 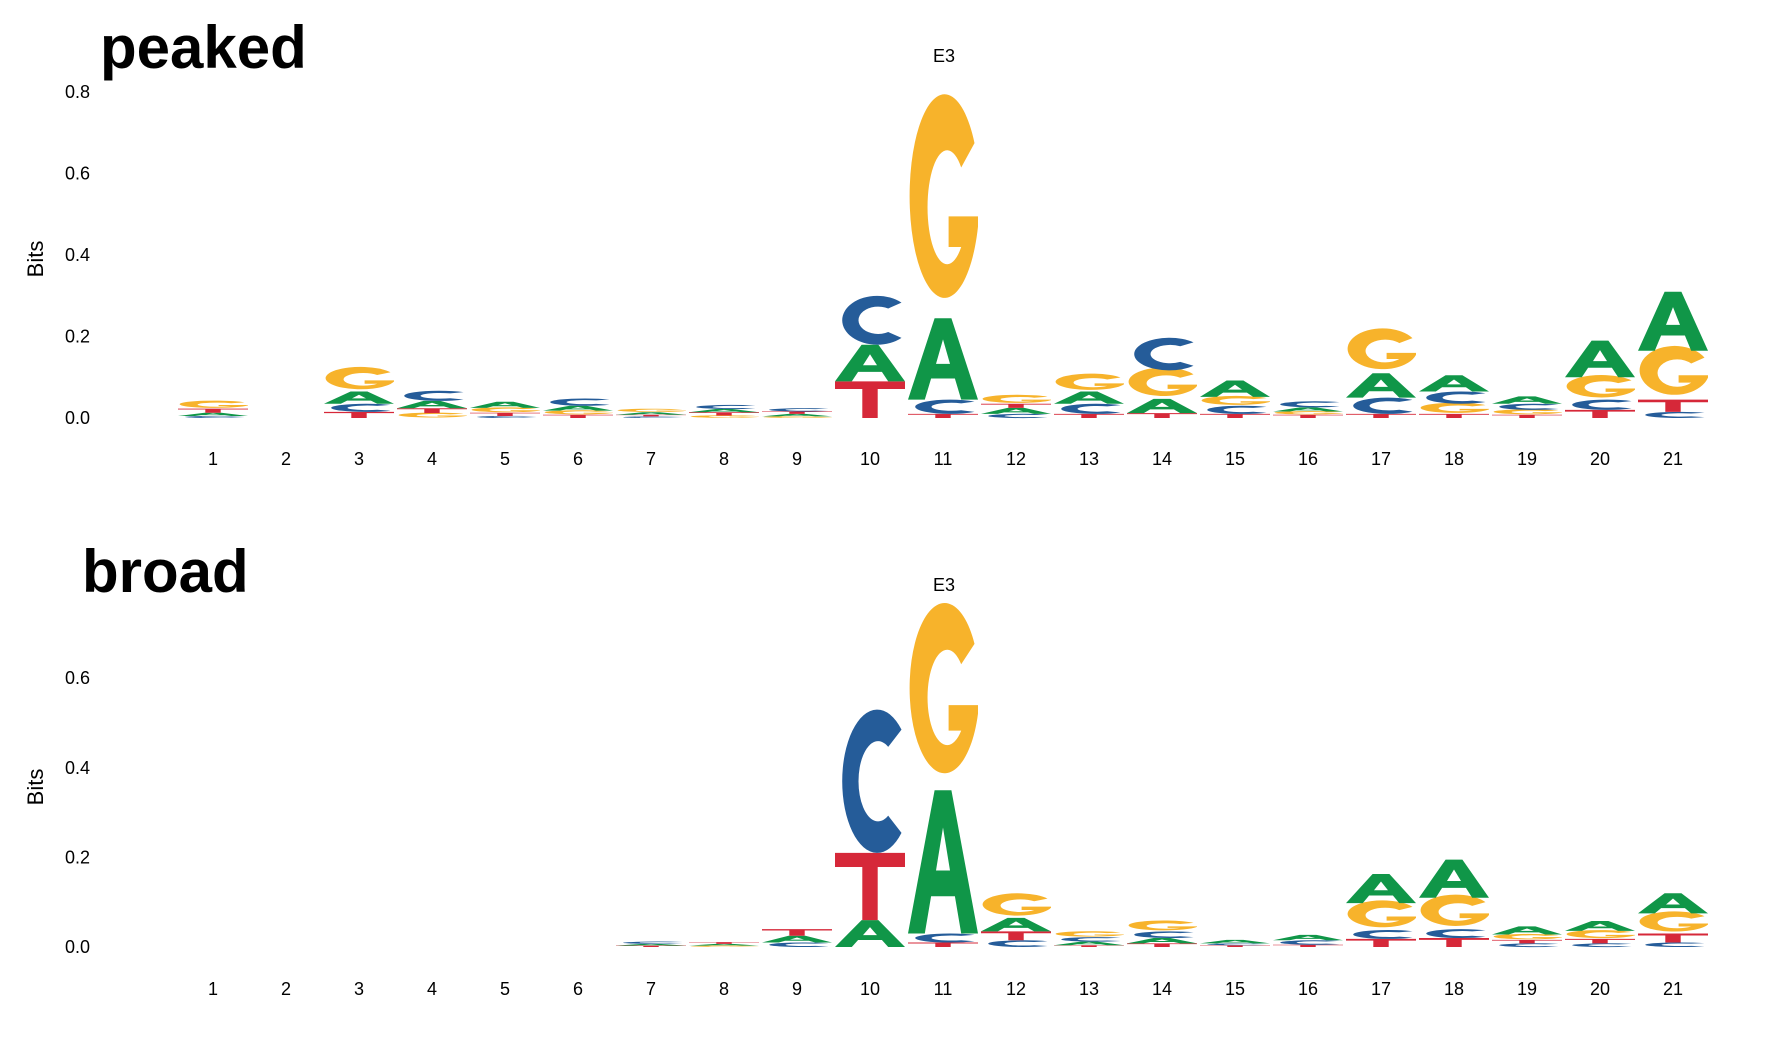 What do you see at coordinates (797, 459) in the screenshot?
I see `x-tick-label: 9` at bounding box center [797, 459].